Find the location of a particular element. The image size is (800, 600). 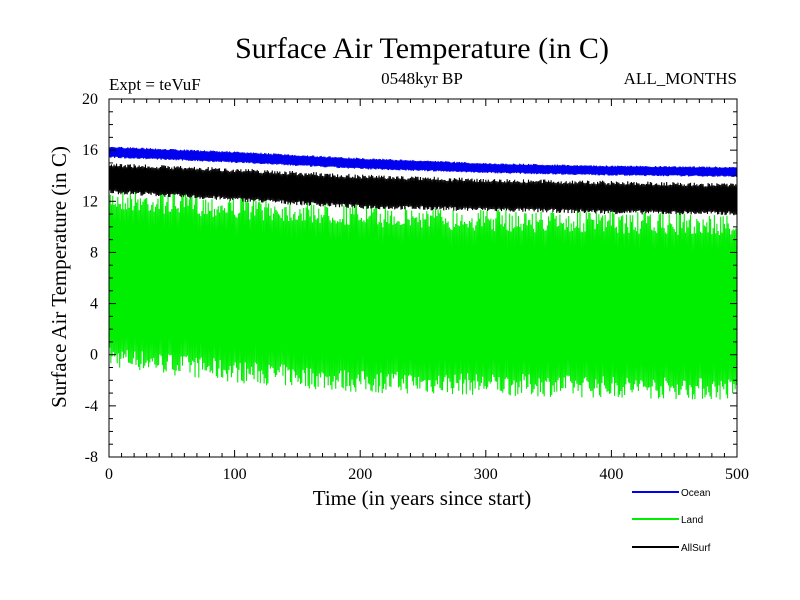

y-tick-label: -4 is located at coordinates (91, 406).